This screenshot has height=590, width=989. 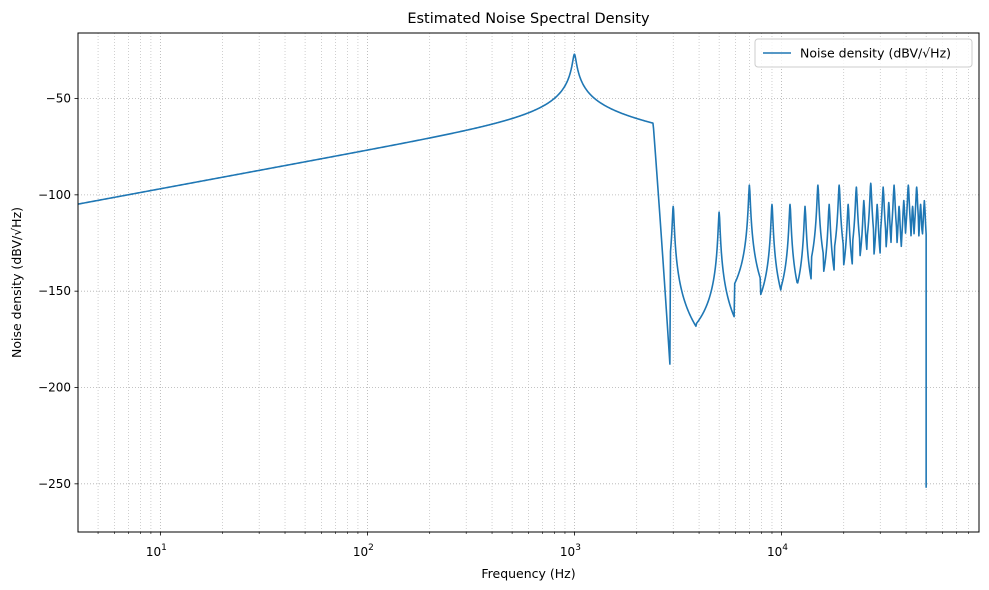 I want to click on y-tick-label: −50, so click(x=58, y=99).